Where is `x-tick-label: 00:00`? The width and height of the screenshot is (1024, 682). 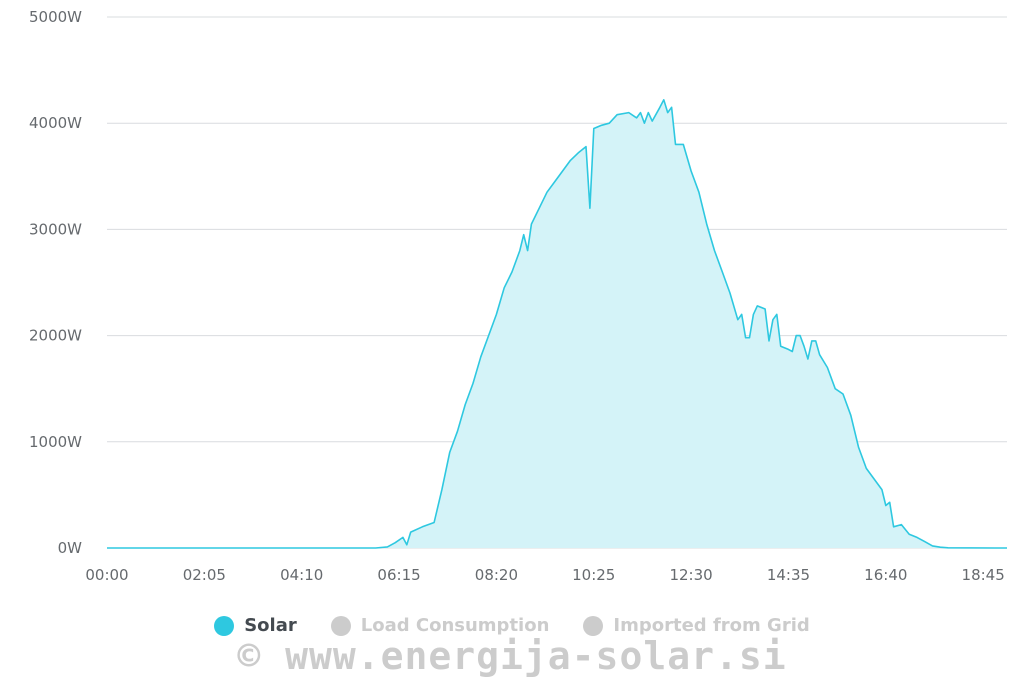 x-tick-label: 00:00 is located at coordinates (106, 575).